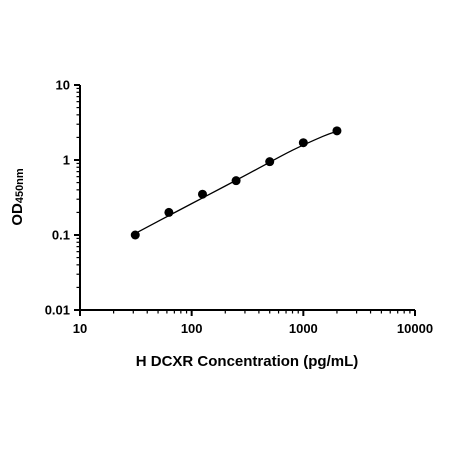 The height and width of the screenshot is (455, 450). What do you see at coordinates (66, 160) in the screenshot?
I see `y-tick-label: 1` at bounding box center [66, 160].